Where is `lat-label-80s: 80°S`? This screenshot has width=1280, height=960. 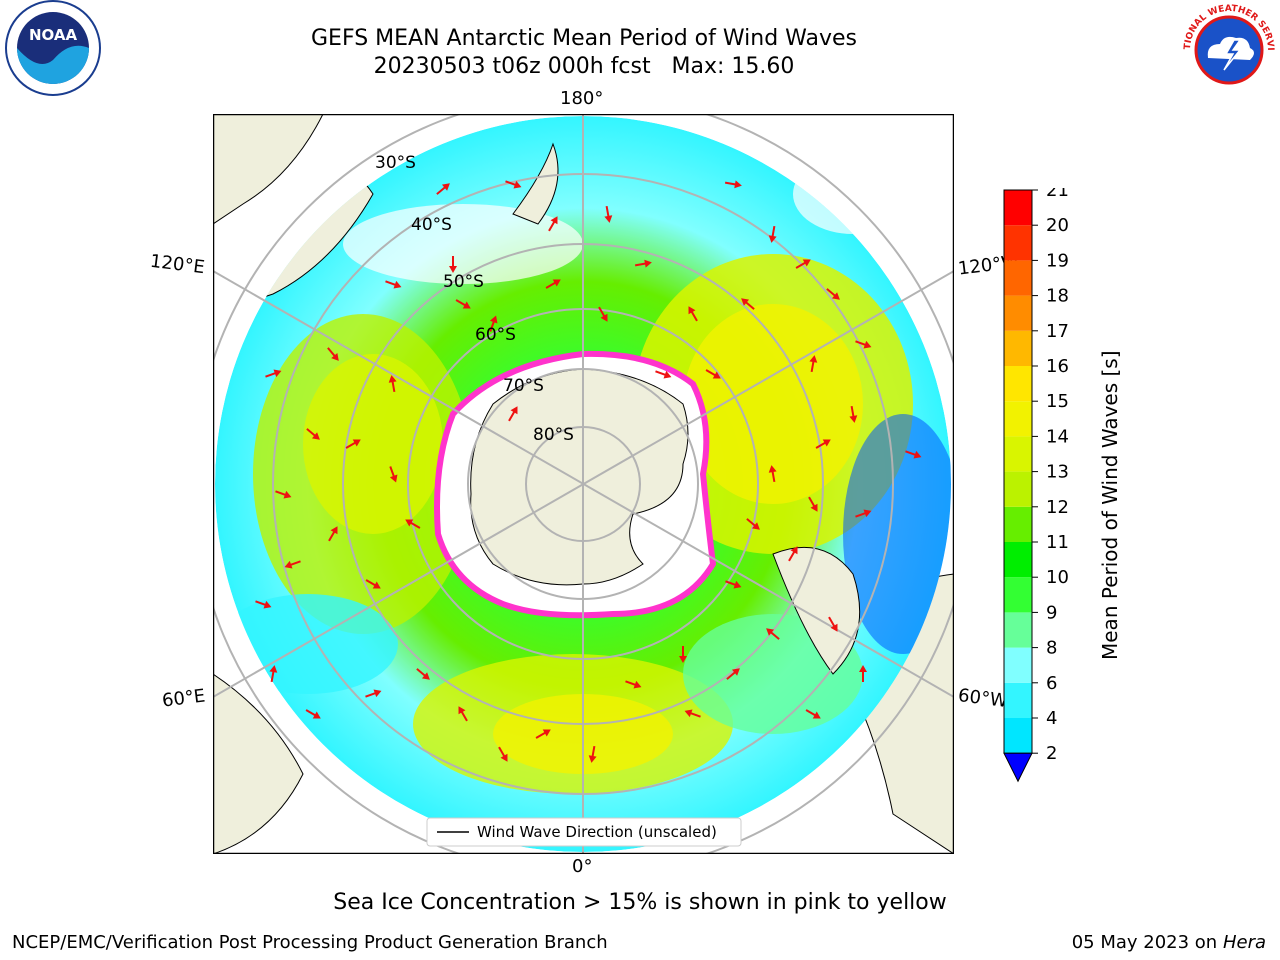
lat-label-80s: 80°S is located at coordinates (553, 435).